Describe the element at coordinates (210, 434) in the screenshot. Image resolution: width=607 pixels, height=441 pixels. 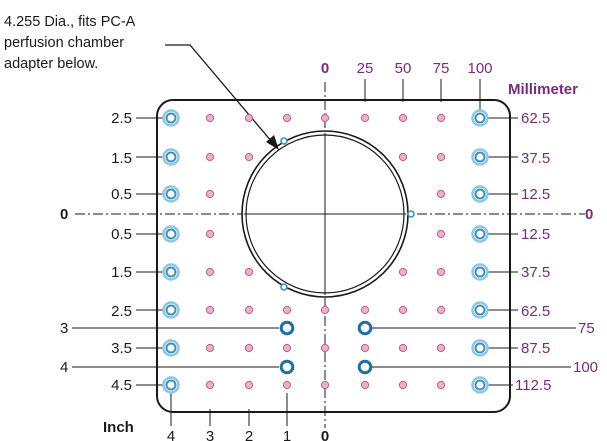
I see `bottom-col-label-3: 3` at that location.